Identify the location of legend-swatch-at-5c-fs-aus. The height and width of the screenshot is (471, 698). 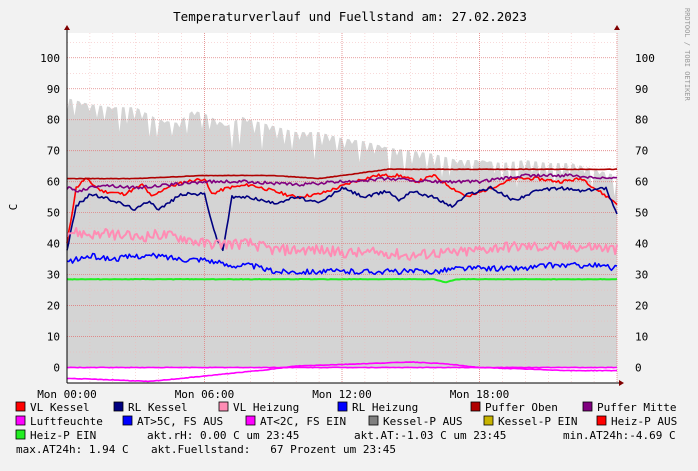
(127, 420).